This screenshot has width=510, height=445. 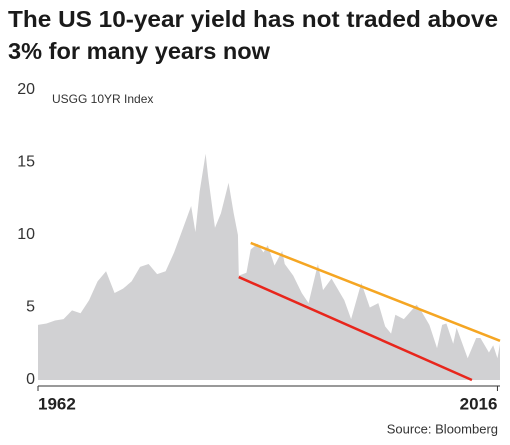 What do you see at coordinates (442, 428) in the screenshot?
I see `source: Source: Bloomberg` at bounding box center [442, 428].